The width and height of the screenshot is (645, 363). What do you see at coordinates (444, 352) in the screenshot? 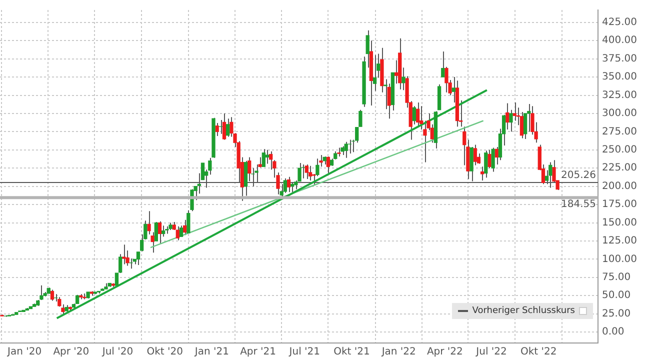
I see `x-tick-label: Apr '22` at bounding box center [444, 352].